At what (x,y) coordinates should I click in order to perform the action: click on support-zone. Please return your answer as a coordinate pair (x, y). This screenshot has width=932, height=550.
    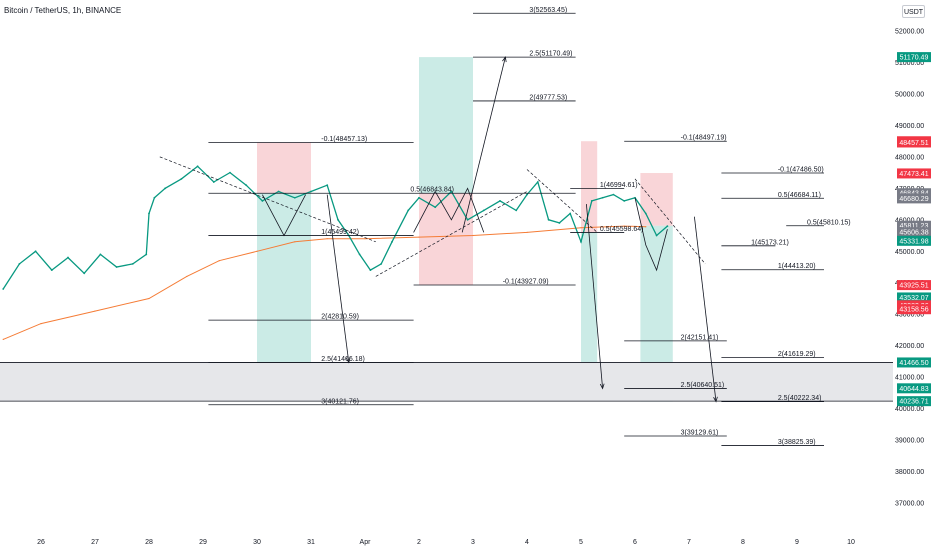
    Looking at the image, I should click on (446, 382).